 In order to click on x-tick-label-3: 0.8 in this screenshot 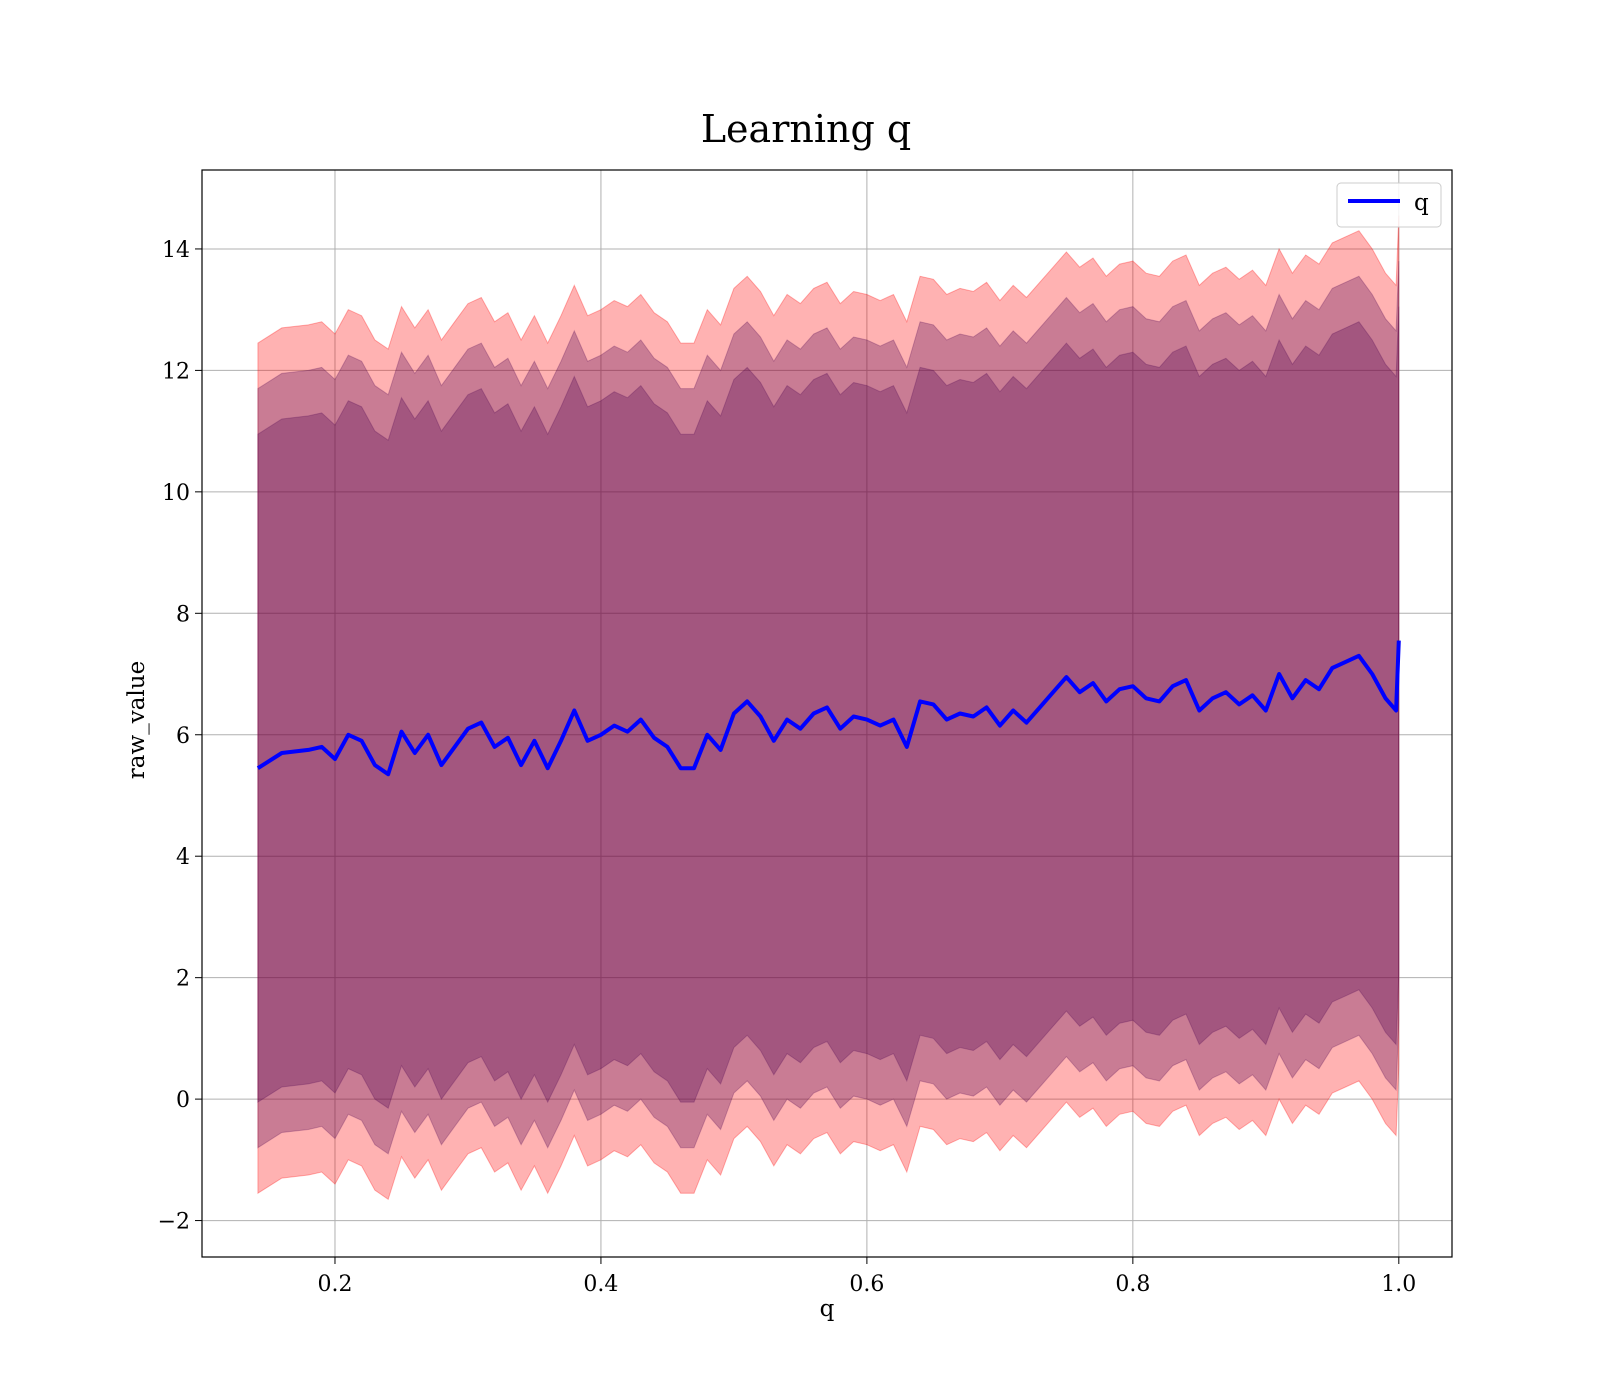, I will do `click(1132, 1284)`.